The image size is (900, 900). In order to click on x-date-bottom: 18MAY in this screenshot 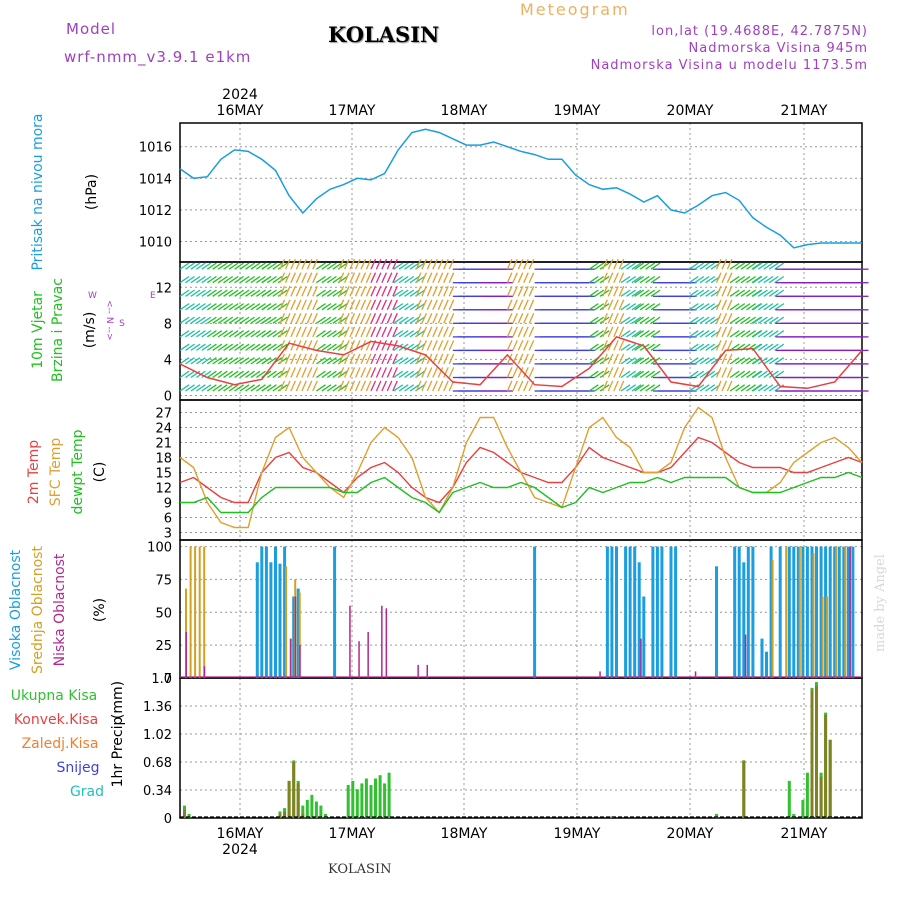, I will do `click(464, 834)`.